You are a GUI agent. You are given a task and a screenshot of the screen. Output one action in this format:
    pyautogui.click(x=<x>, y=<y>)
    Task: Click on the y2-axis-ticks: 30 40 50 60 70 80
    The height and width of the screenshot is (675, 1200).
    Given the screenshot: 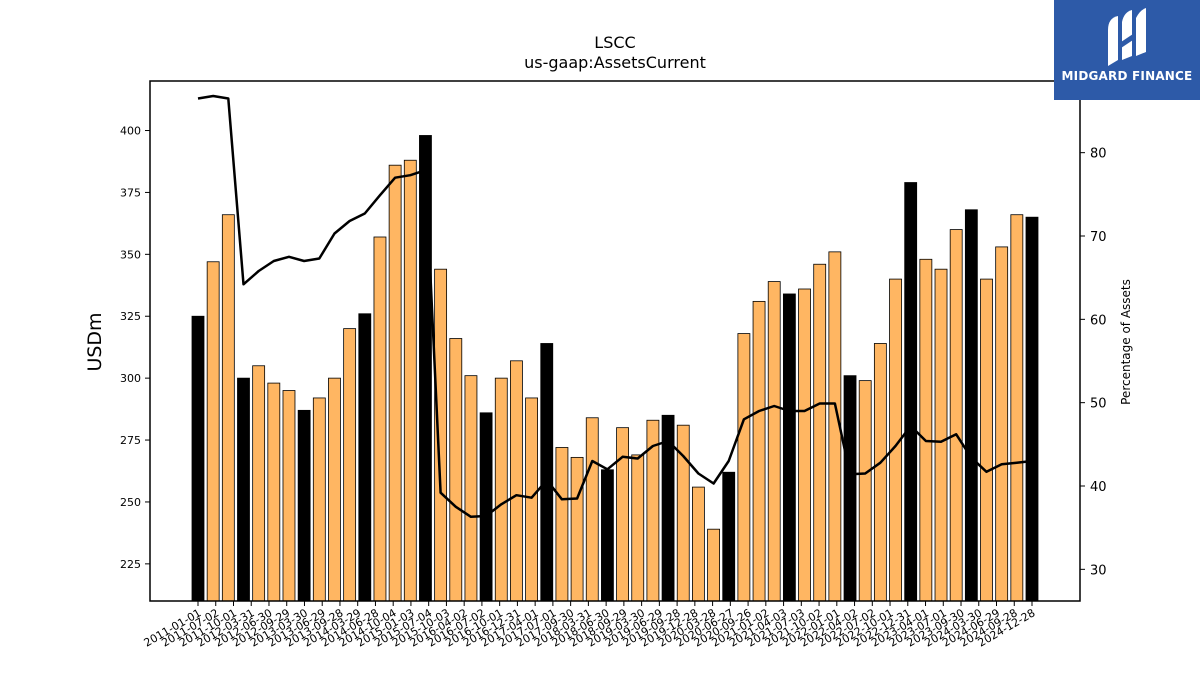 What is the action you would take?
    pyautogui.click(x=1093, y=362)
    